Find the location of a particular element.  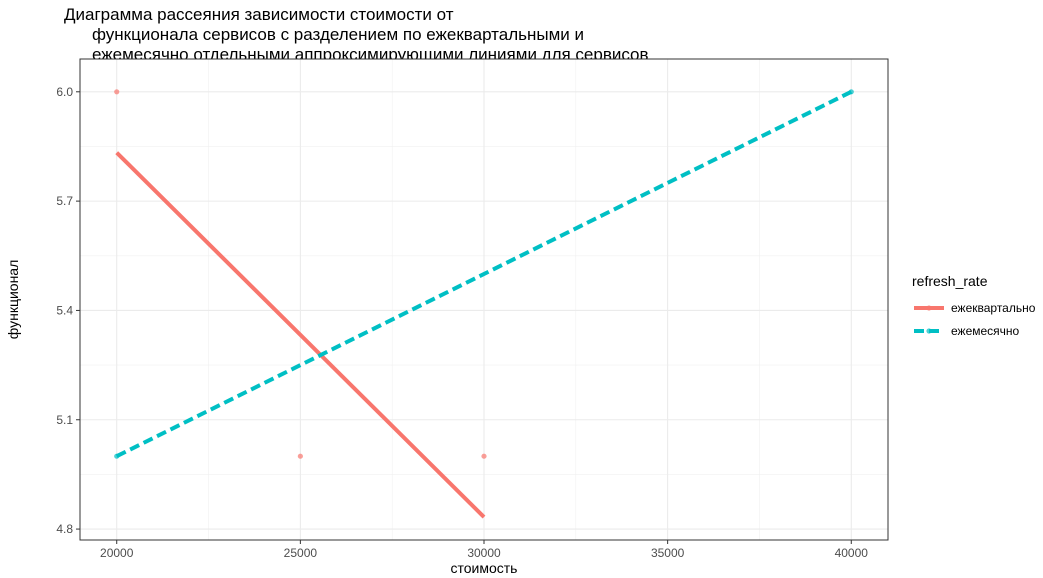

legend-label: ежеквартально is located at coordinates (993, 308).